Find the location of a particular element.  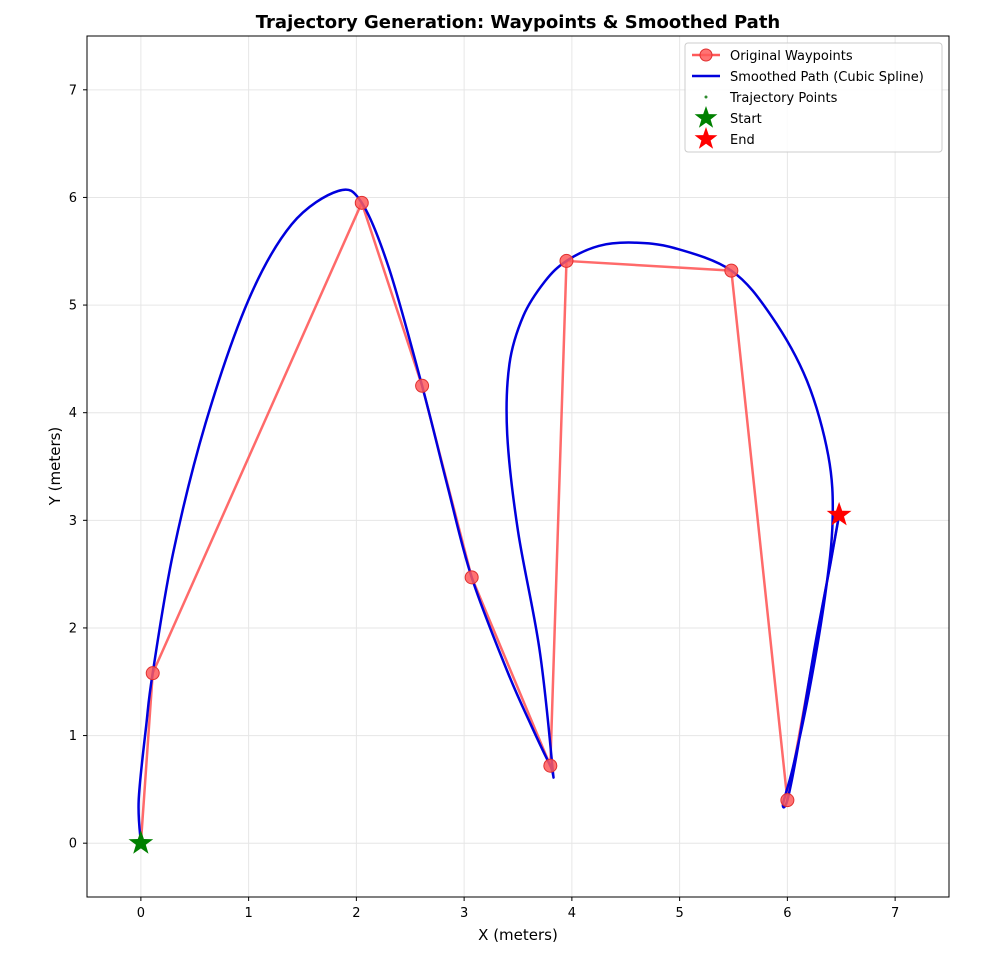

end-star-icon is located at coordinates (839, 513).